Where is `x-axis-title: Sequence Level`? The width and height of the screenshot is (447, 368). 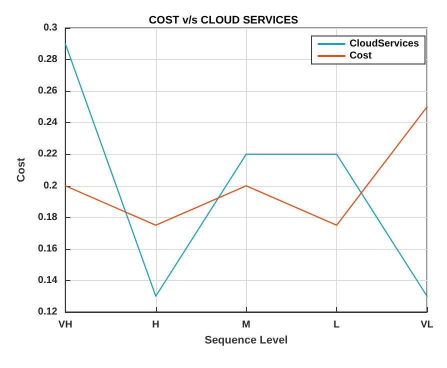
x-axis-title: Sequence Level is located at coordinates (246, 340).